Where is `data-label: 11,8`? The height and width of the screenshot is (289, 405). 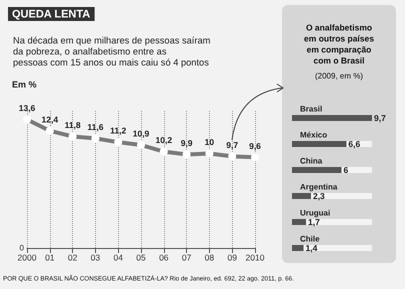 data-label: 11,8 is located at coordinates (72, 125).